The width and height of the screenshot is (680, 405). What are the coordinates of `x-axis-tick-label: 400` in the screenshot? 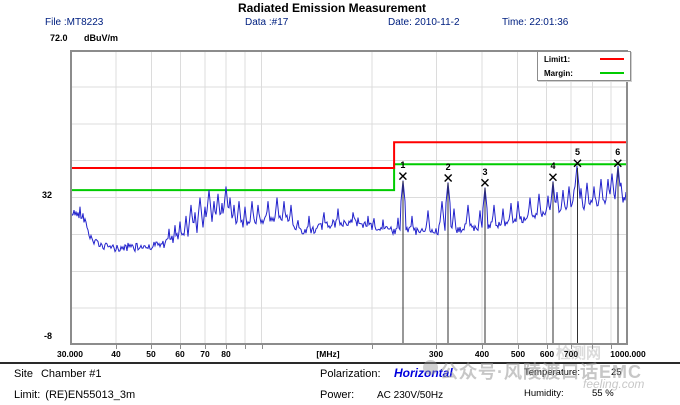 It's located at (482, 354).